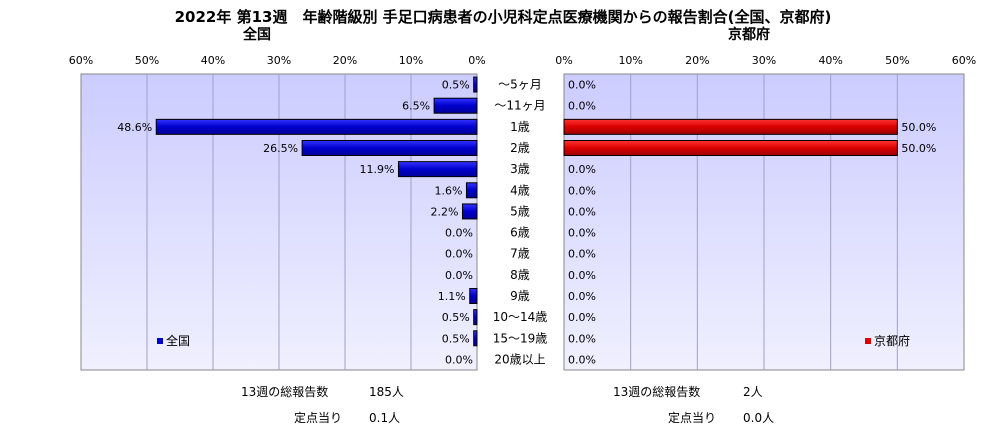 This screenshot has height=430, width=1006. What do you see at coordinates (897, 60) in the screenshot?
I see `kyoto-tick-label: 50%` at bounding box center [897, 60].